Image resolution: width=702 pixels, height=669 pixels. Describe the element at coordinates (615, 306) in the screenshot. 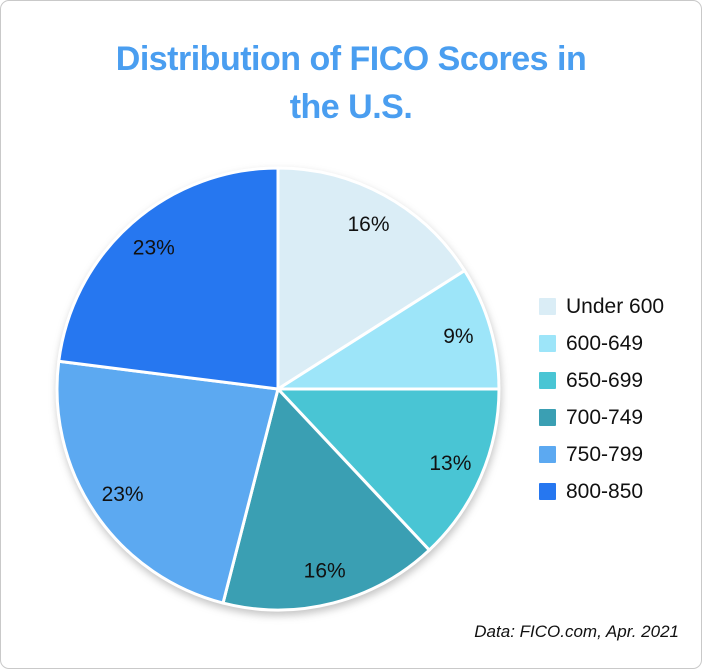

I see `legend-label-under-600: Under 600` at that location.